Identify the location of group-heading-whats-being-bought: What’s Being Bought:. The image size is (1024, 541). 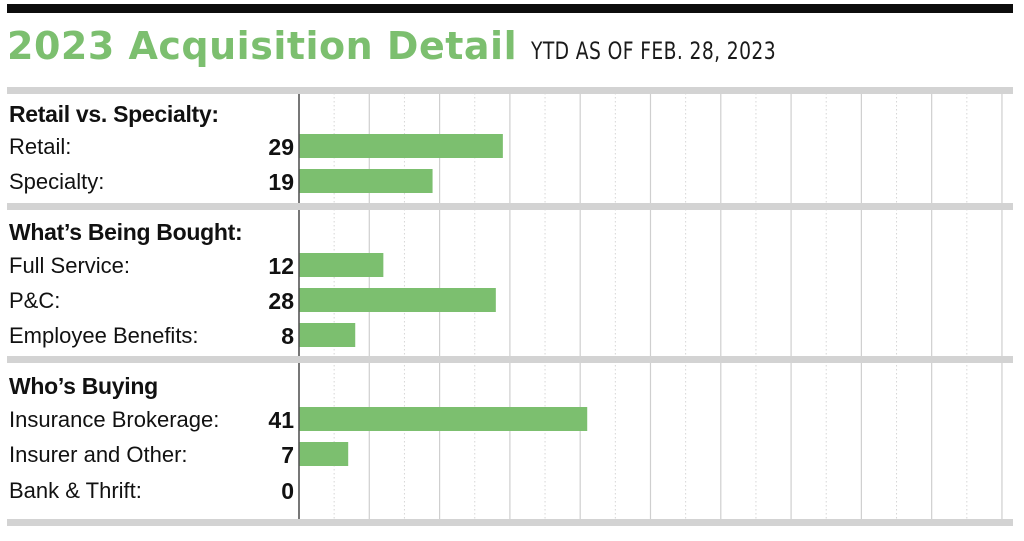
(126, 232).